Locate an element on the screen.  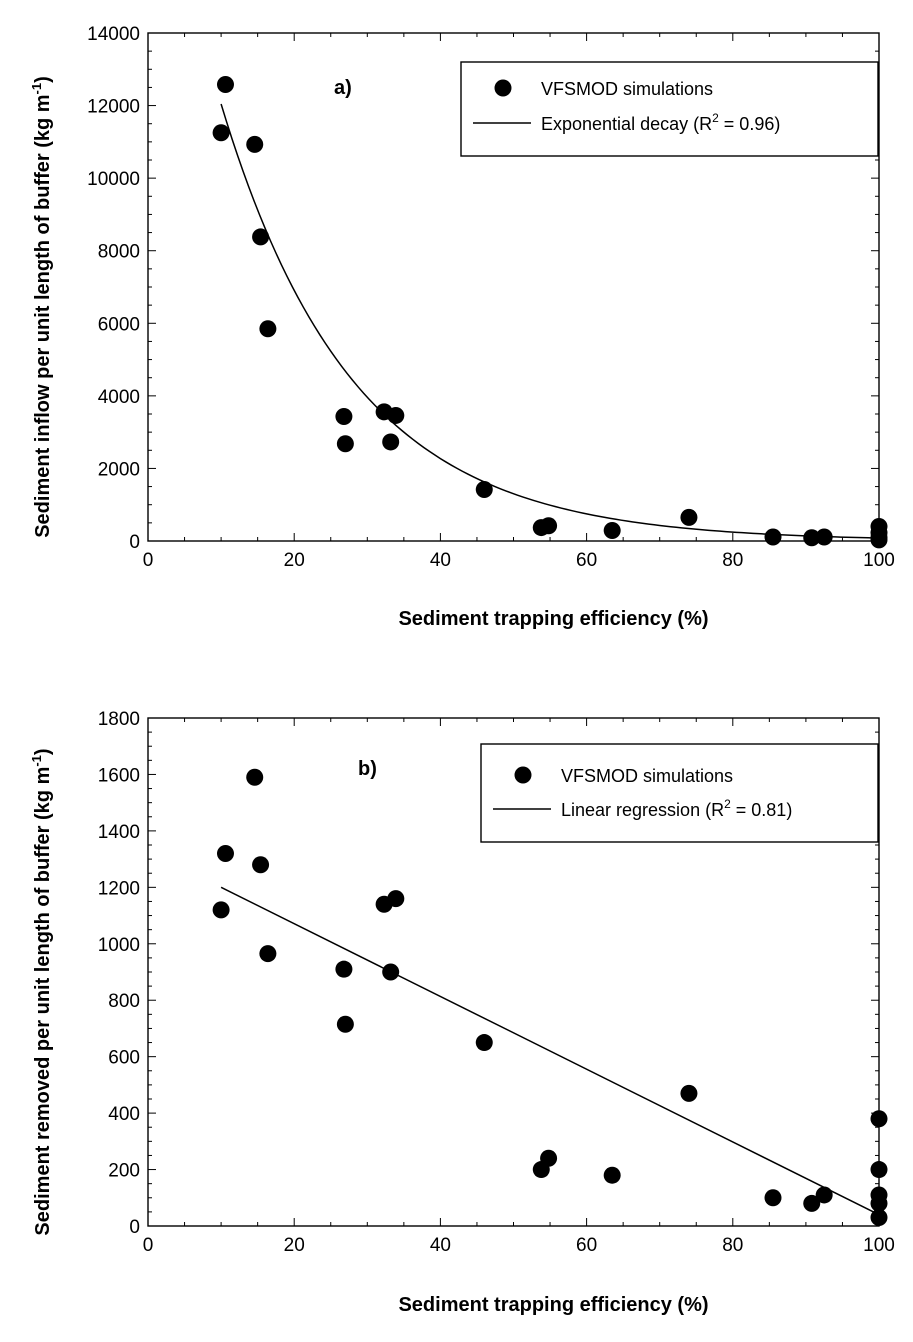
panel-label: a) is located at coordinates (343, 88).